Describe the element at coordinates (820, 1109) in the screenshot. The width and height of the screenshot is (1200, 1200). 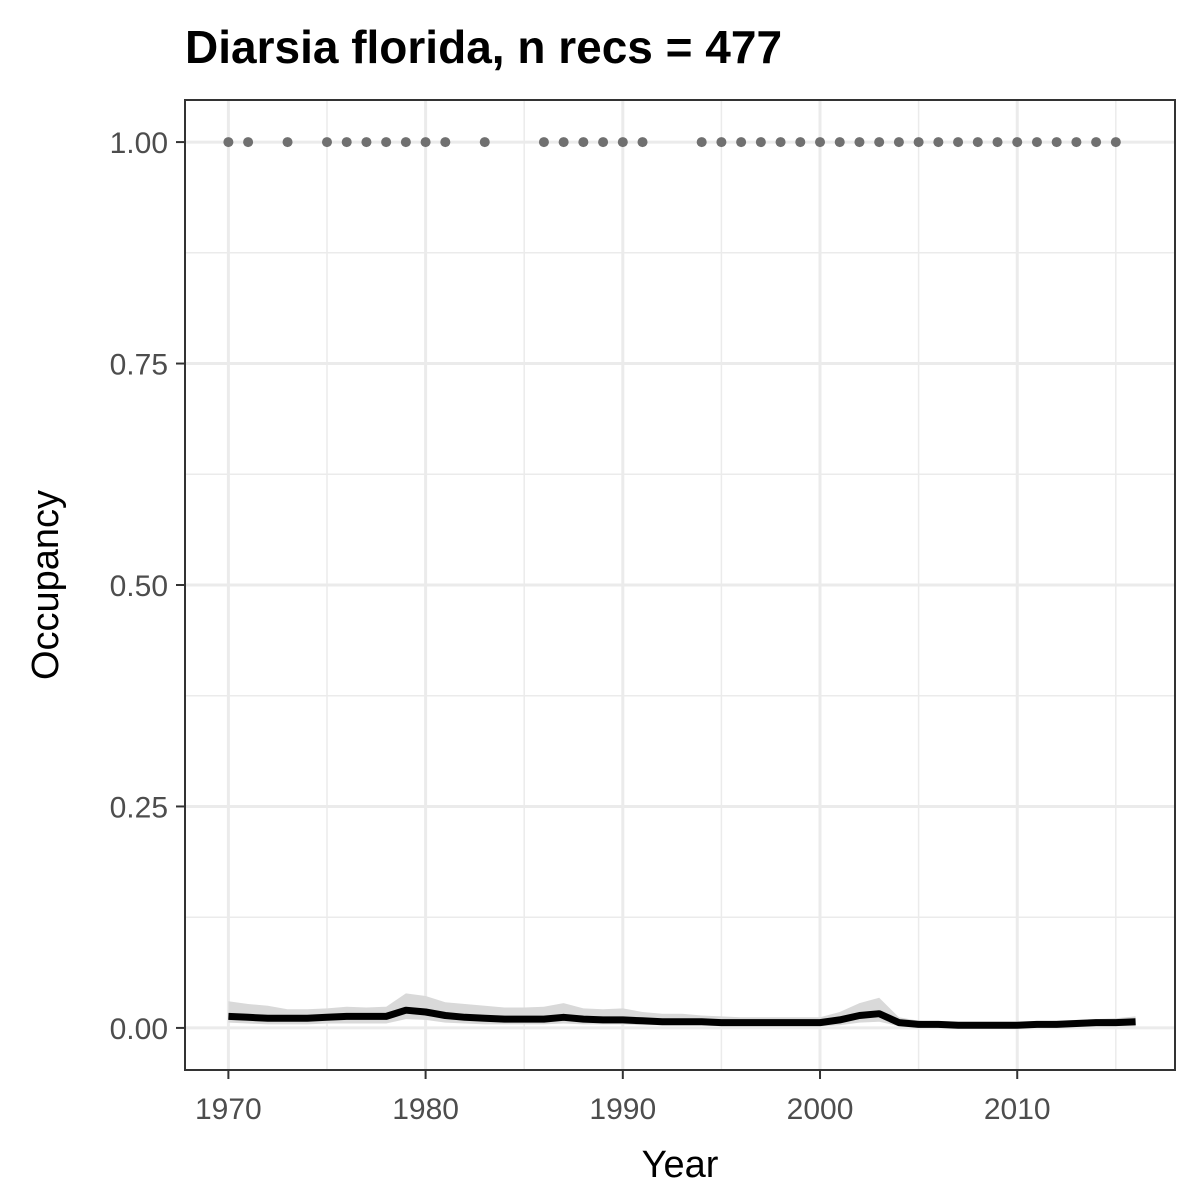
I see `x-tick-label: 2000` at that location.